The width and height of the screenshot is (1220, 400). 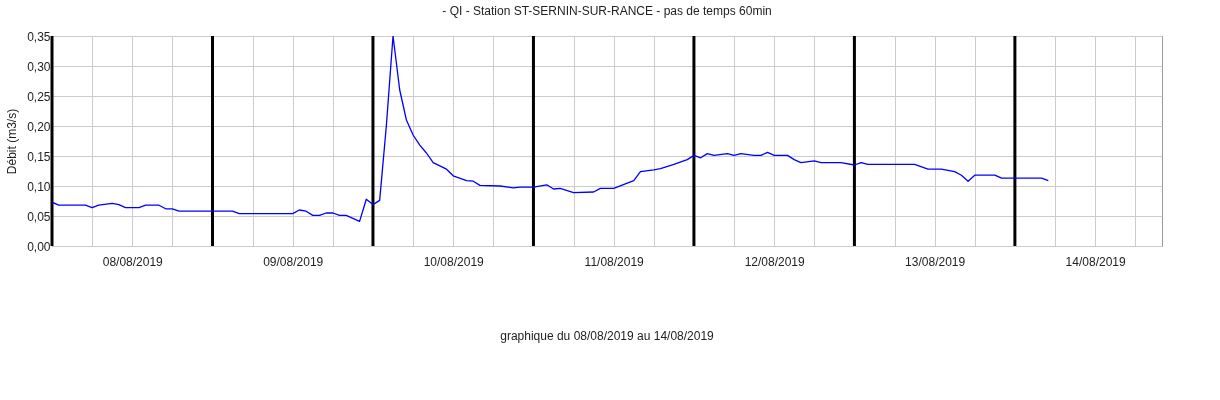 What do you see at coordinates (39, 186) in the screenshot?
I see `y-tick-label: 0,10` at bounding box center [39, 186].